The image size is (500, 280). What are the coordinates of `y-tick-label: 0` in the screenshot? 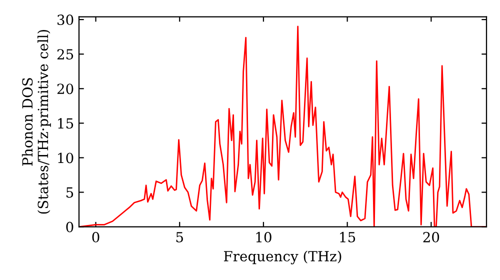 It's located at (70, 227).